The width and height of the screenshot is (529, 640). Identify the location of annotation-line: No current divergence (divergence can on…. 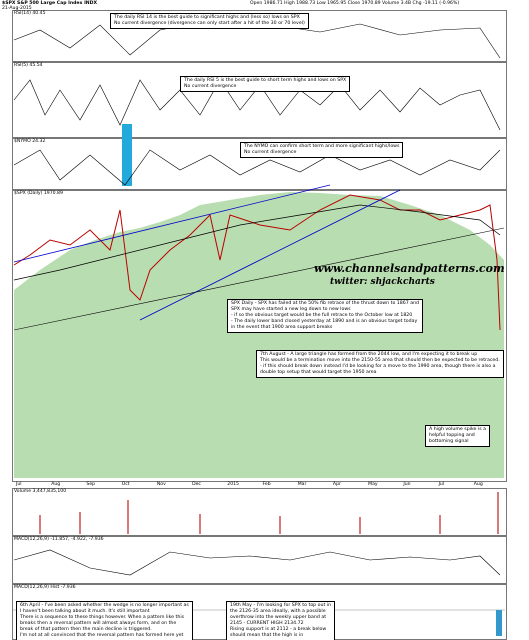
(209, 23).